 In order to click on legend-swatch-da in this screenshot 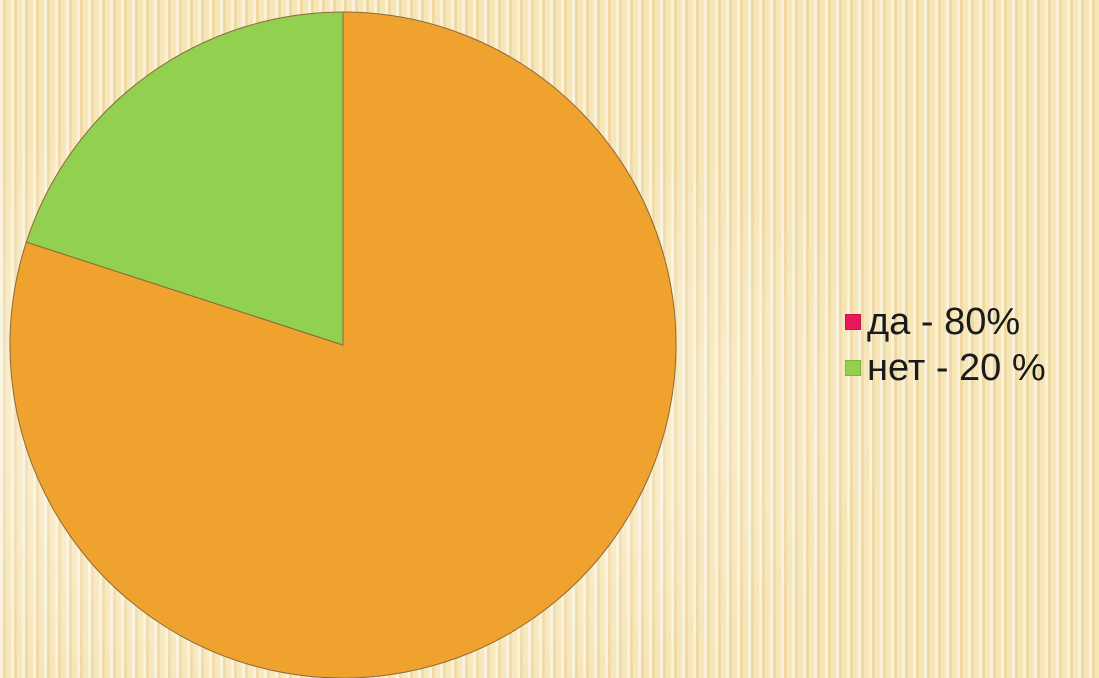, I will do `click(853, 322)`.